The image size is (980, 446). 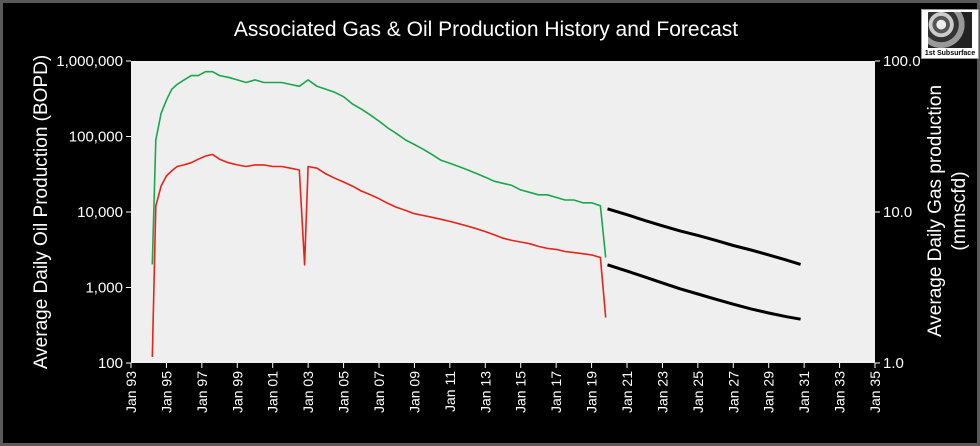 What do you see at coordinates (556, 392) in the screenshot?
I see `x-tick-label-12: Jan 17` at bounding box center [556, 392].